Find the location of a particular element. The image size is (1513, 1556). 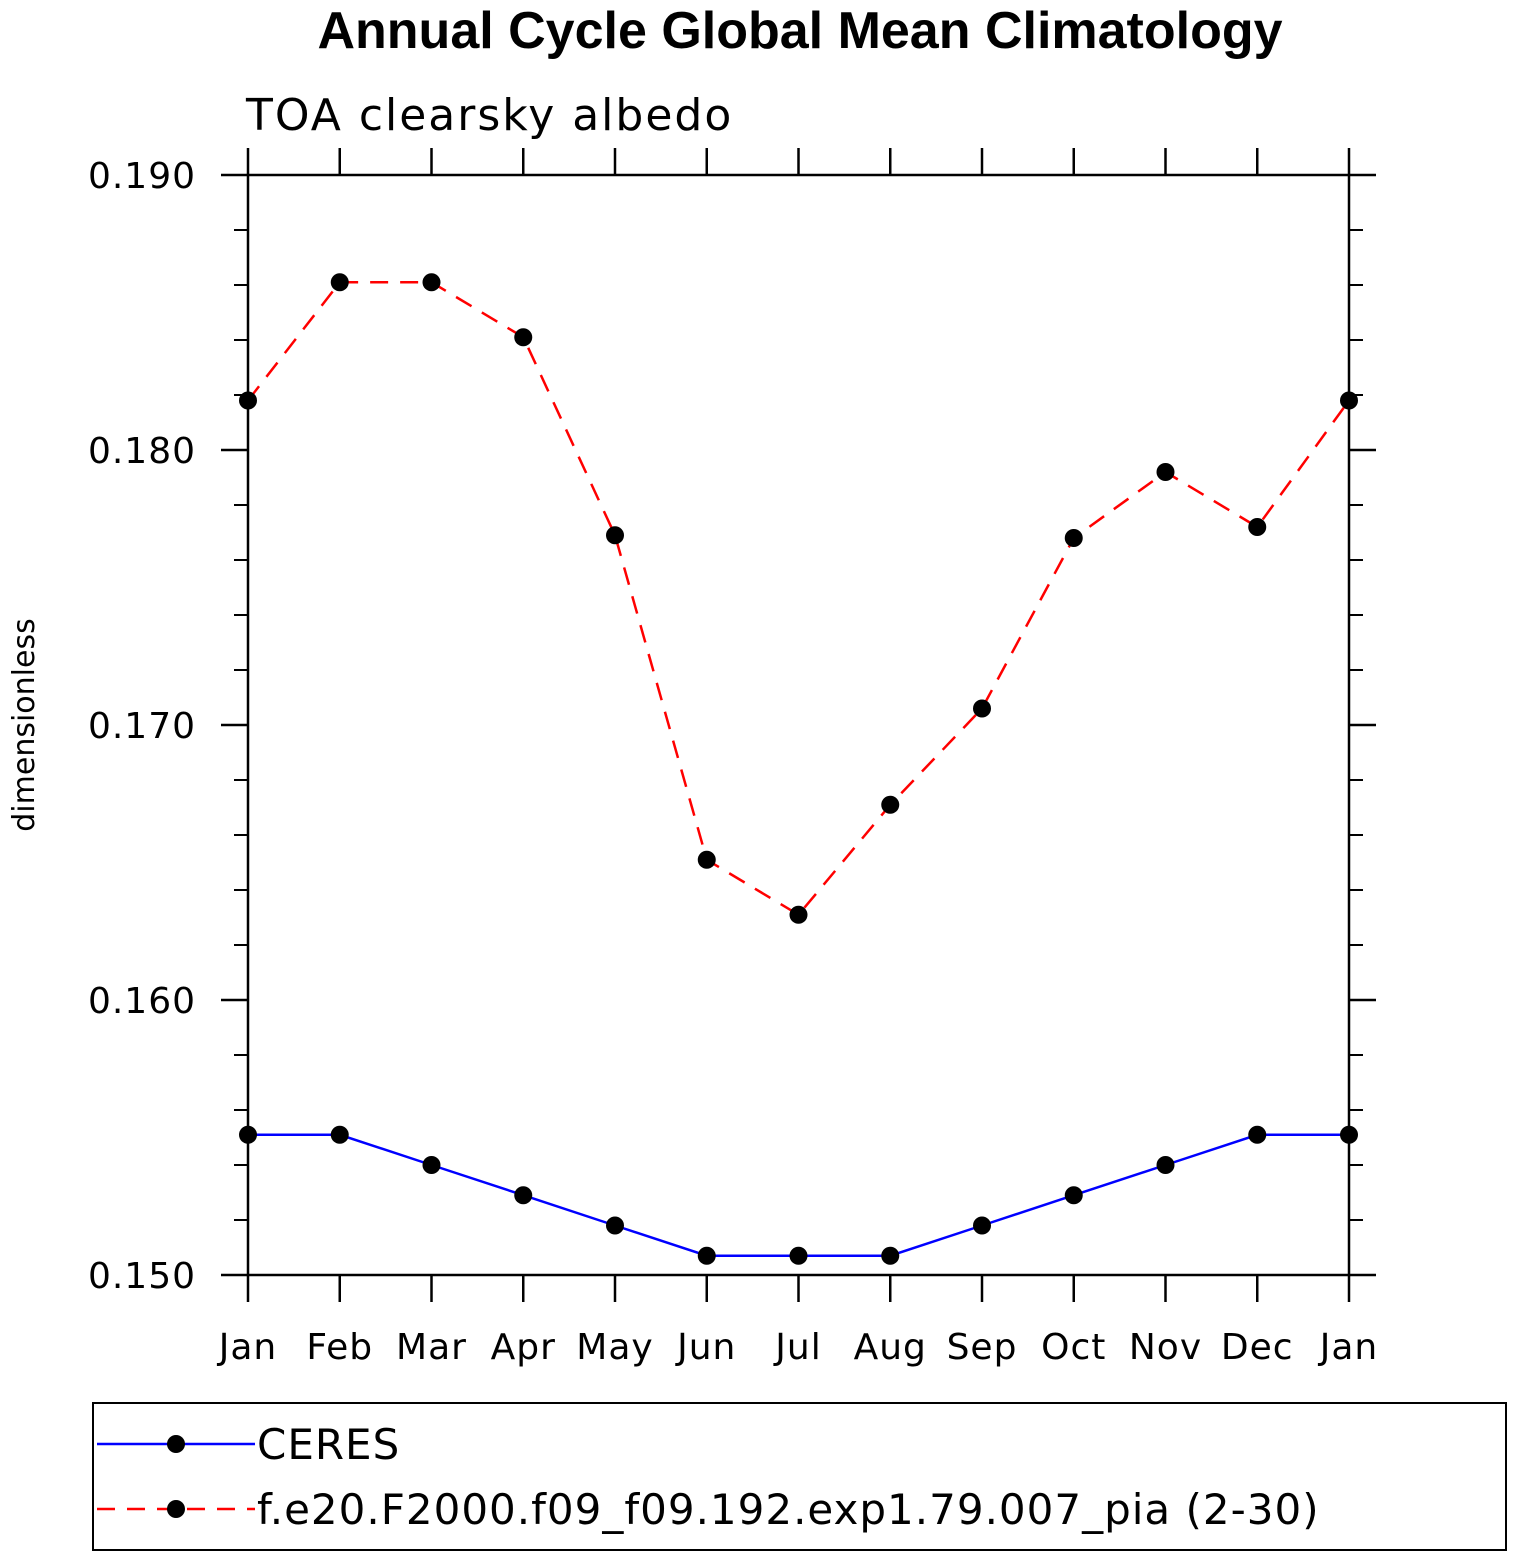

x-tick-label: Jun is located at coordinates (705, 1347).